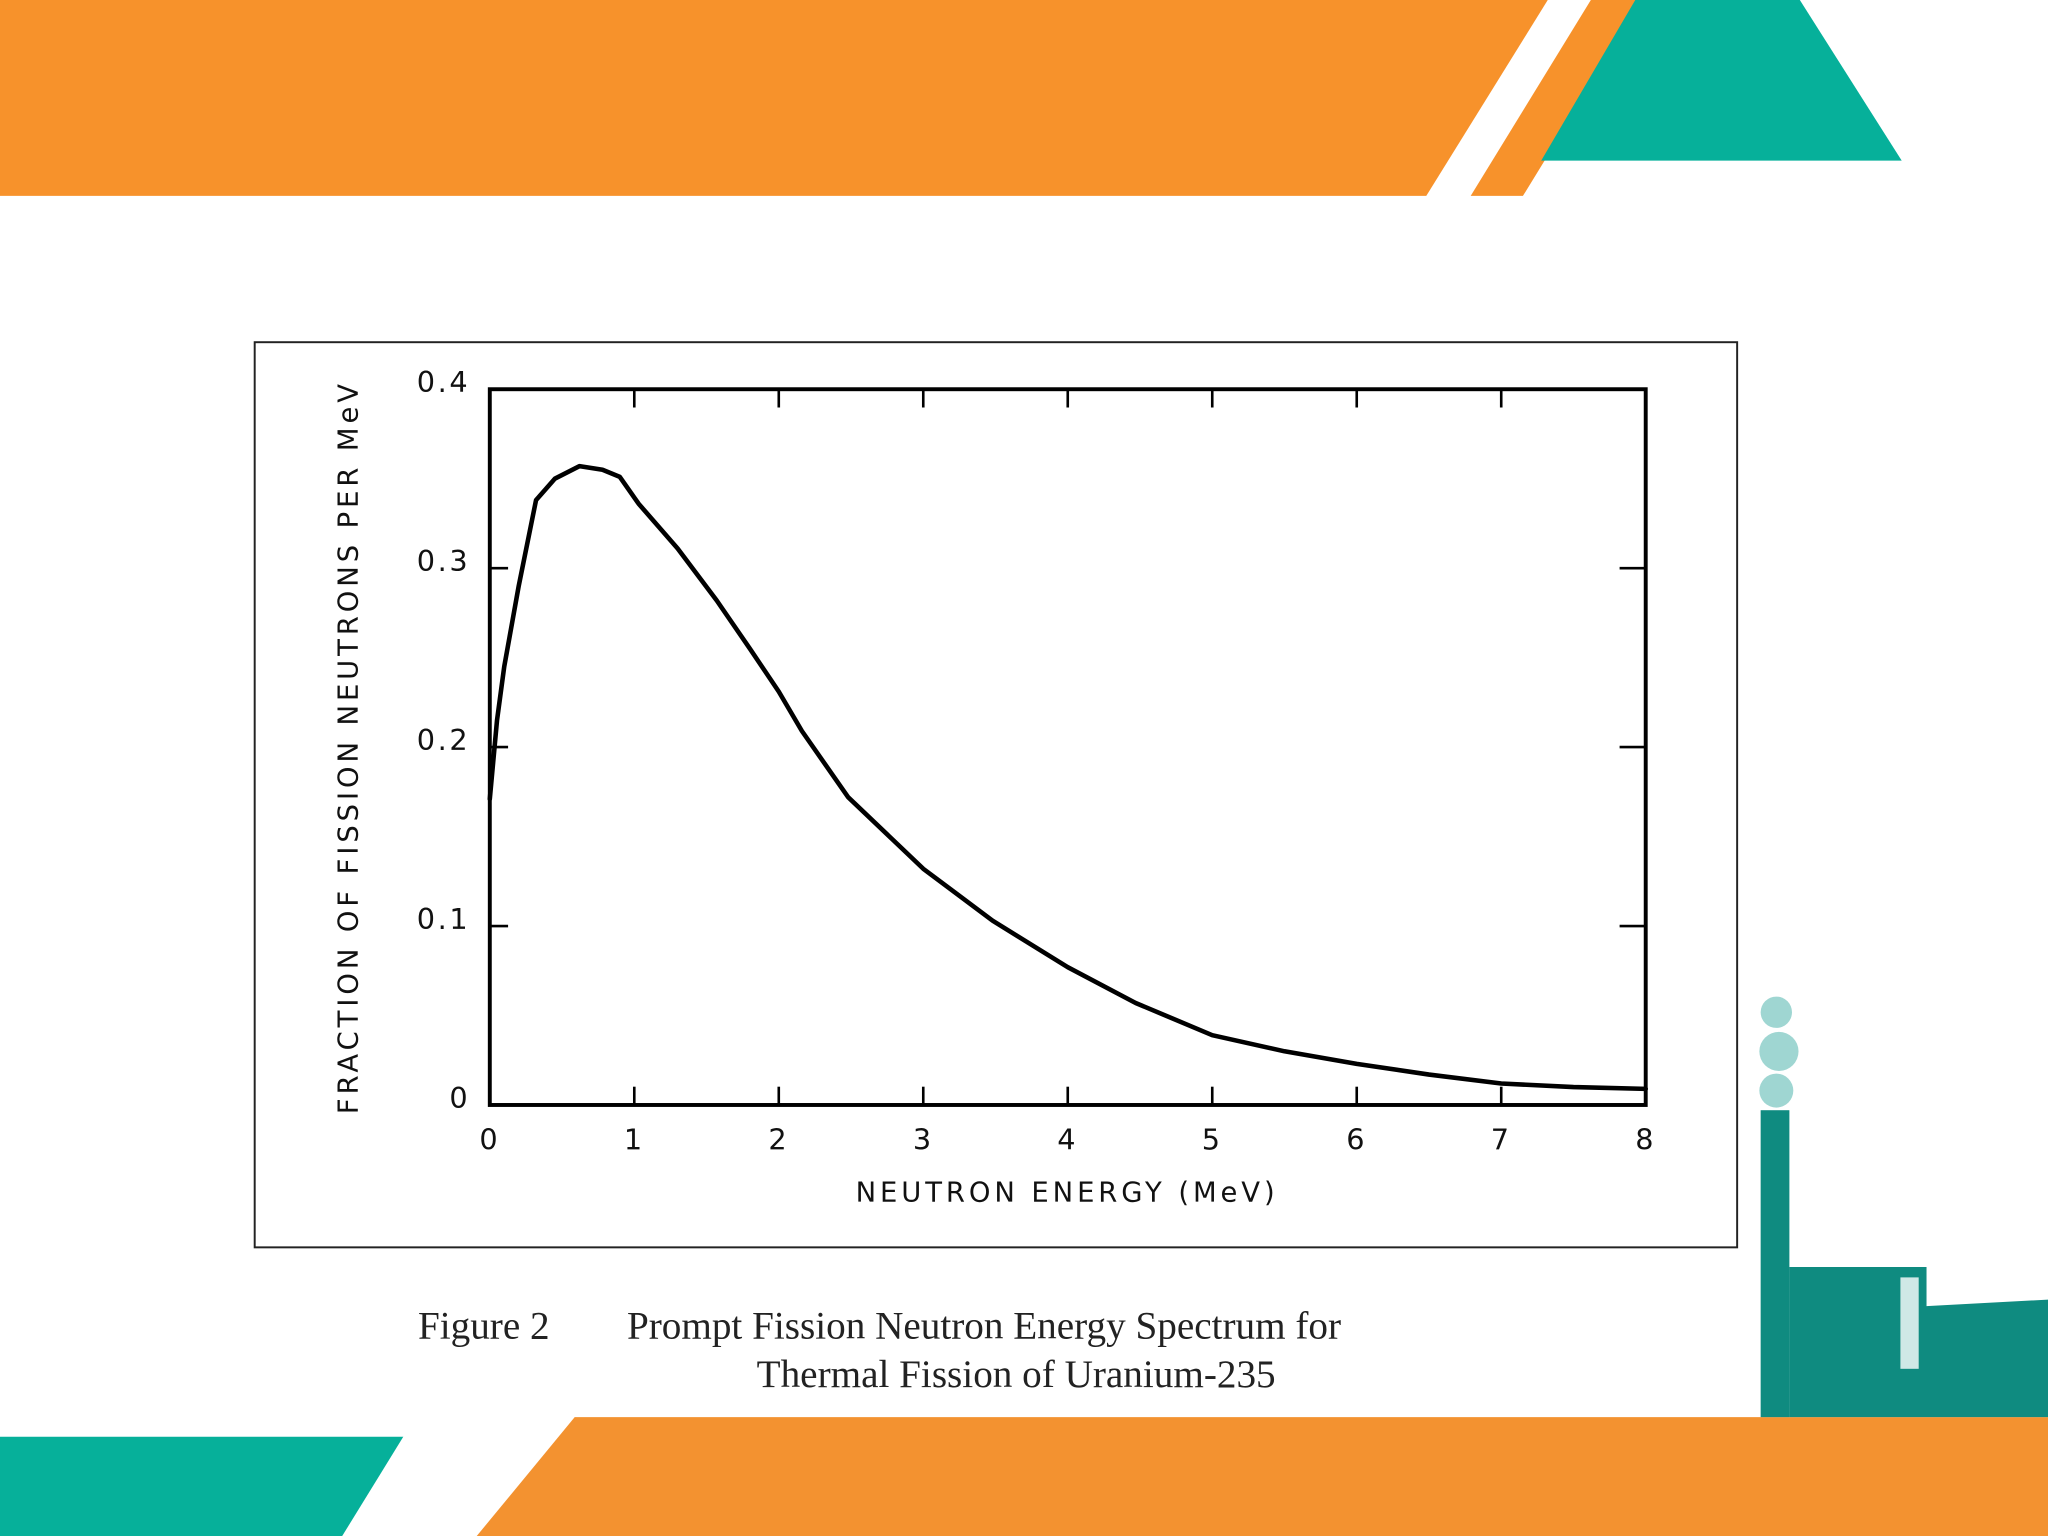  I want to click on y-axis-label: FRACTION OF FISSION NEUTRONS PER MeV, so click(349, 747).